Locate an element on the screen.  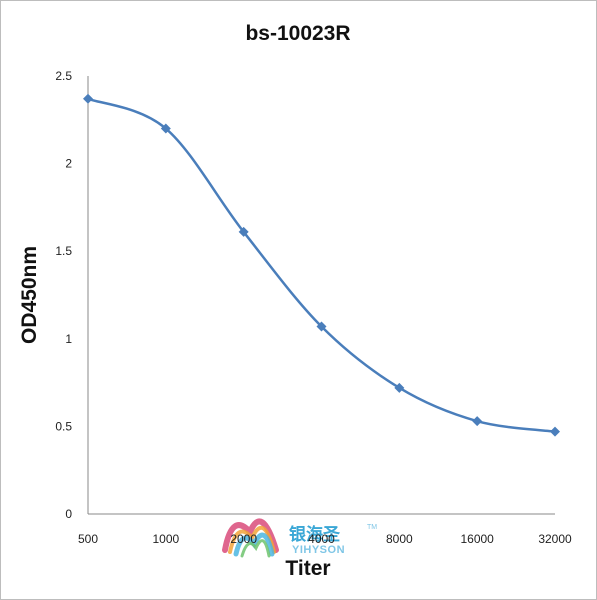
x-tick-label: 1000 is located at coordinates (165, 539).